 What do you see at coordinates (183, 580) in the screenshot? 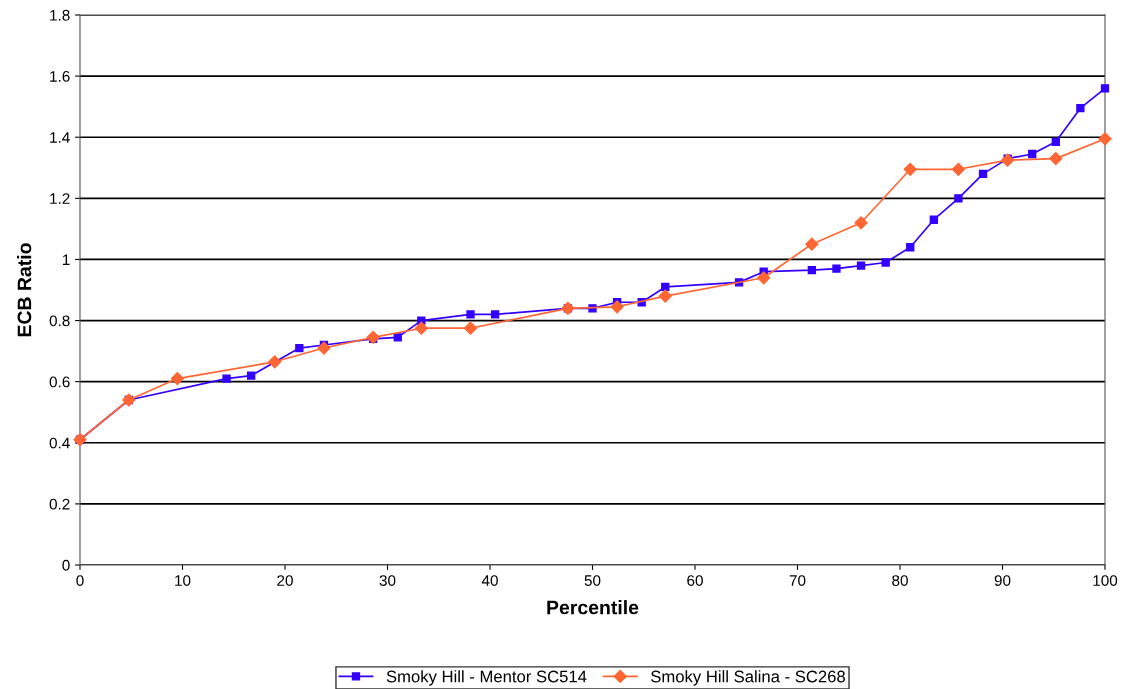
I see `x-tick-label: 10` at bounding box center [183, 580].